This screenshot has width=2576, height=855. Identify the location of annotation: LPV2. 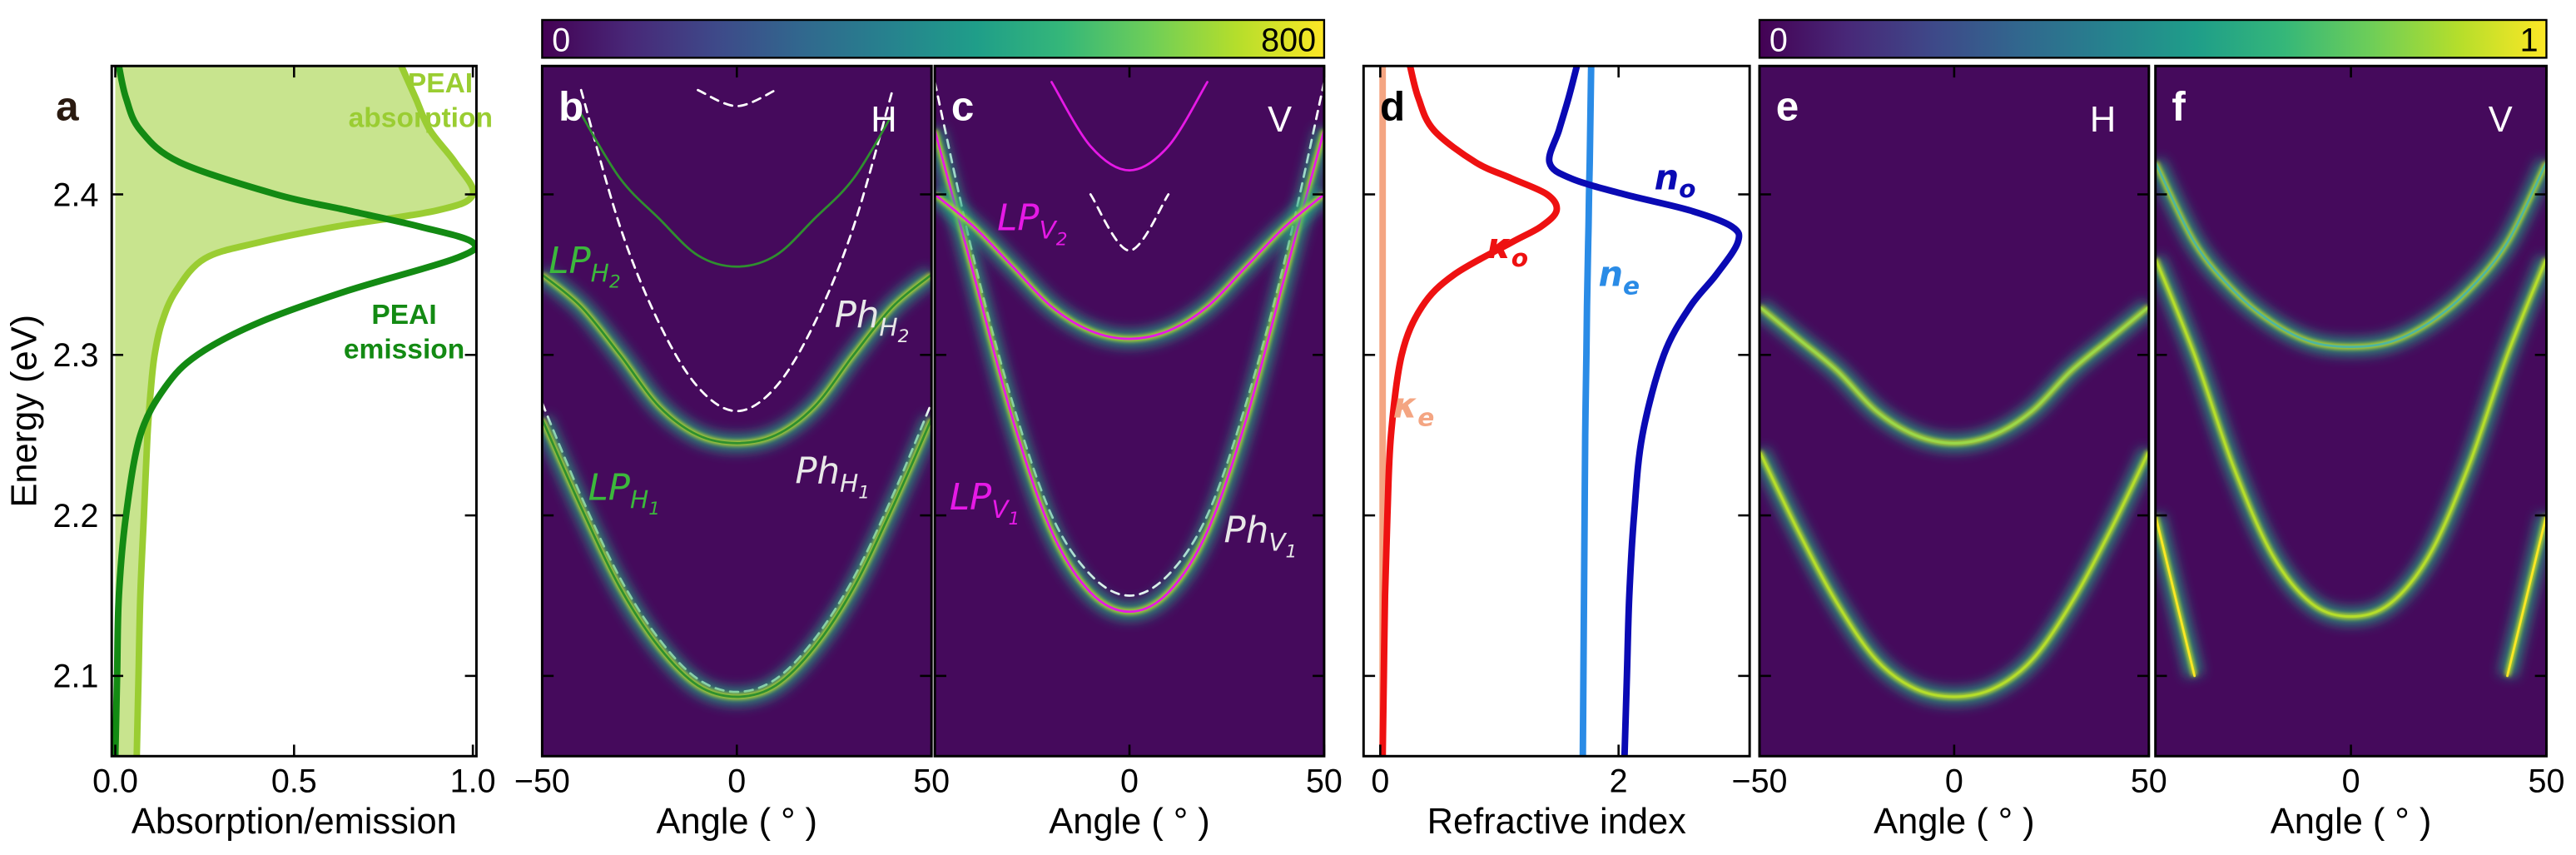
(1032, 225).